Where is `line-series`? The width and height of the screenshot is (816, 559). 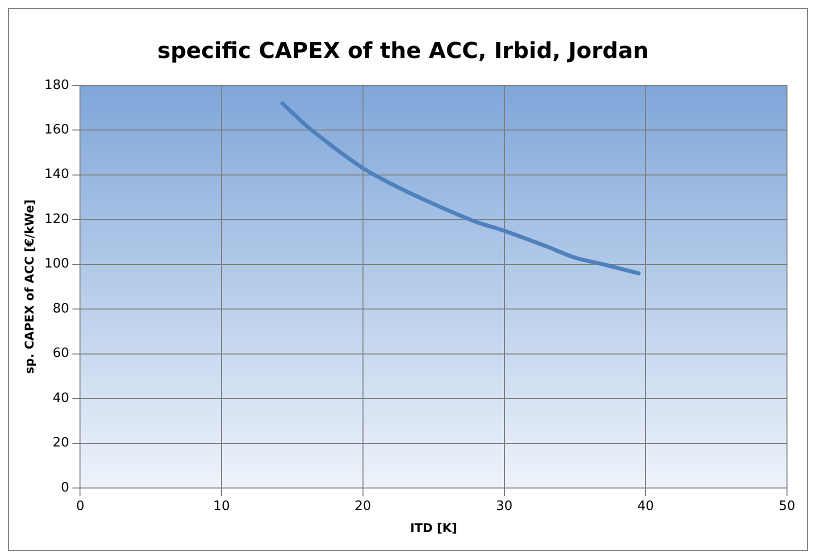 line-series is located at coordinates (460, 188).